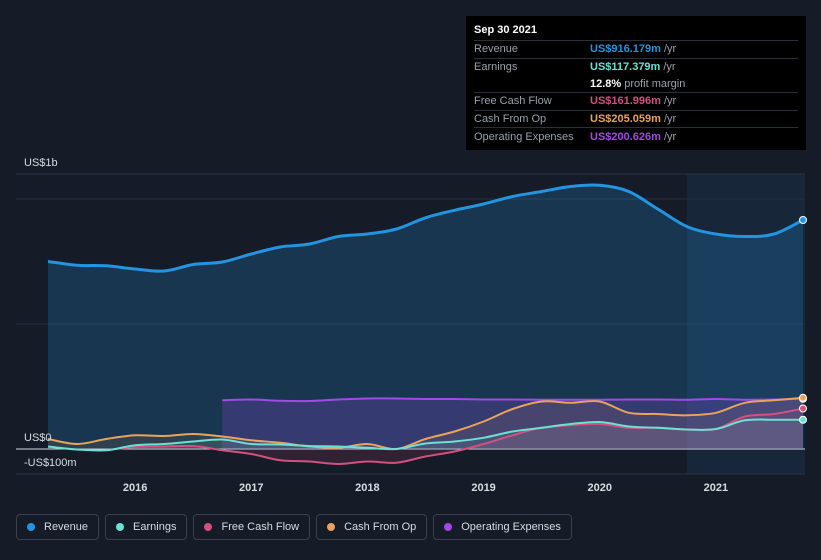  What do you see at coordinates (135, 488) in the screenshot?
I see `x-tick-label: 2016` at bounding box center [135, 488].